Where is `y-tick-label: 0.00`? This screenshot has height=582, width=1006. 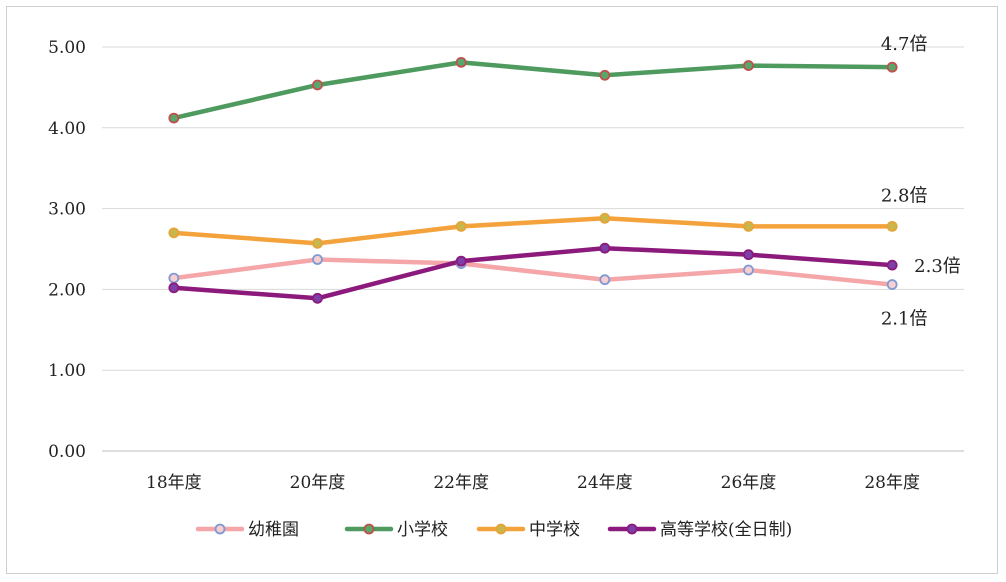
y-tick-label: 0.00 is located at coordinates (67, 452).